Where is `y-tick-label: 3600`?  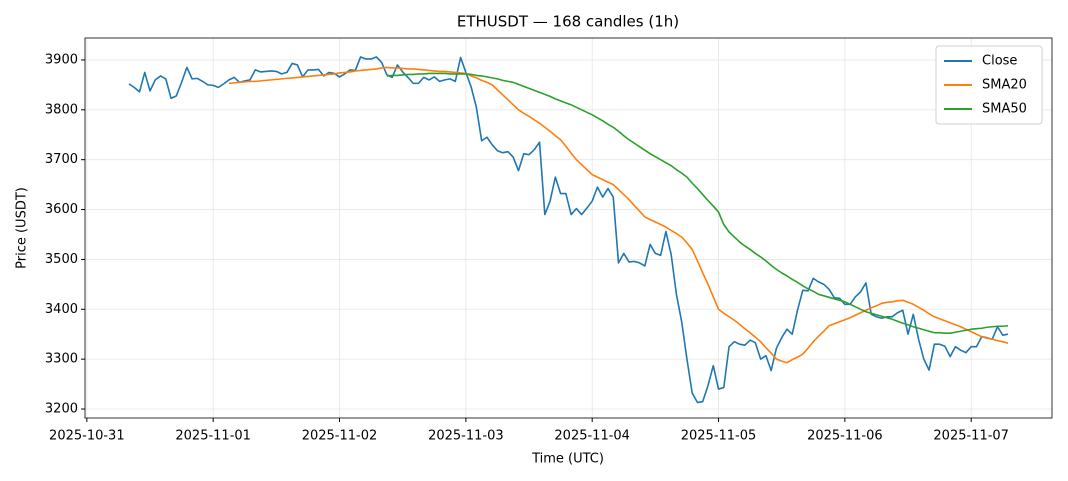 y-tick-label: 3600 is located at coordinates (61, 209).